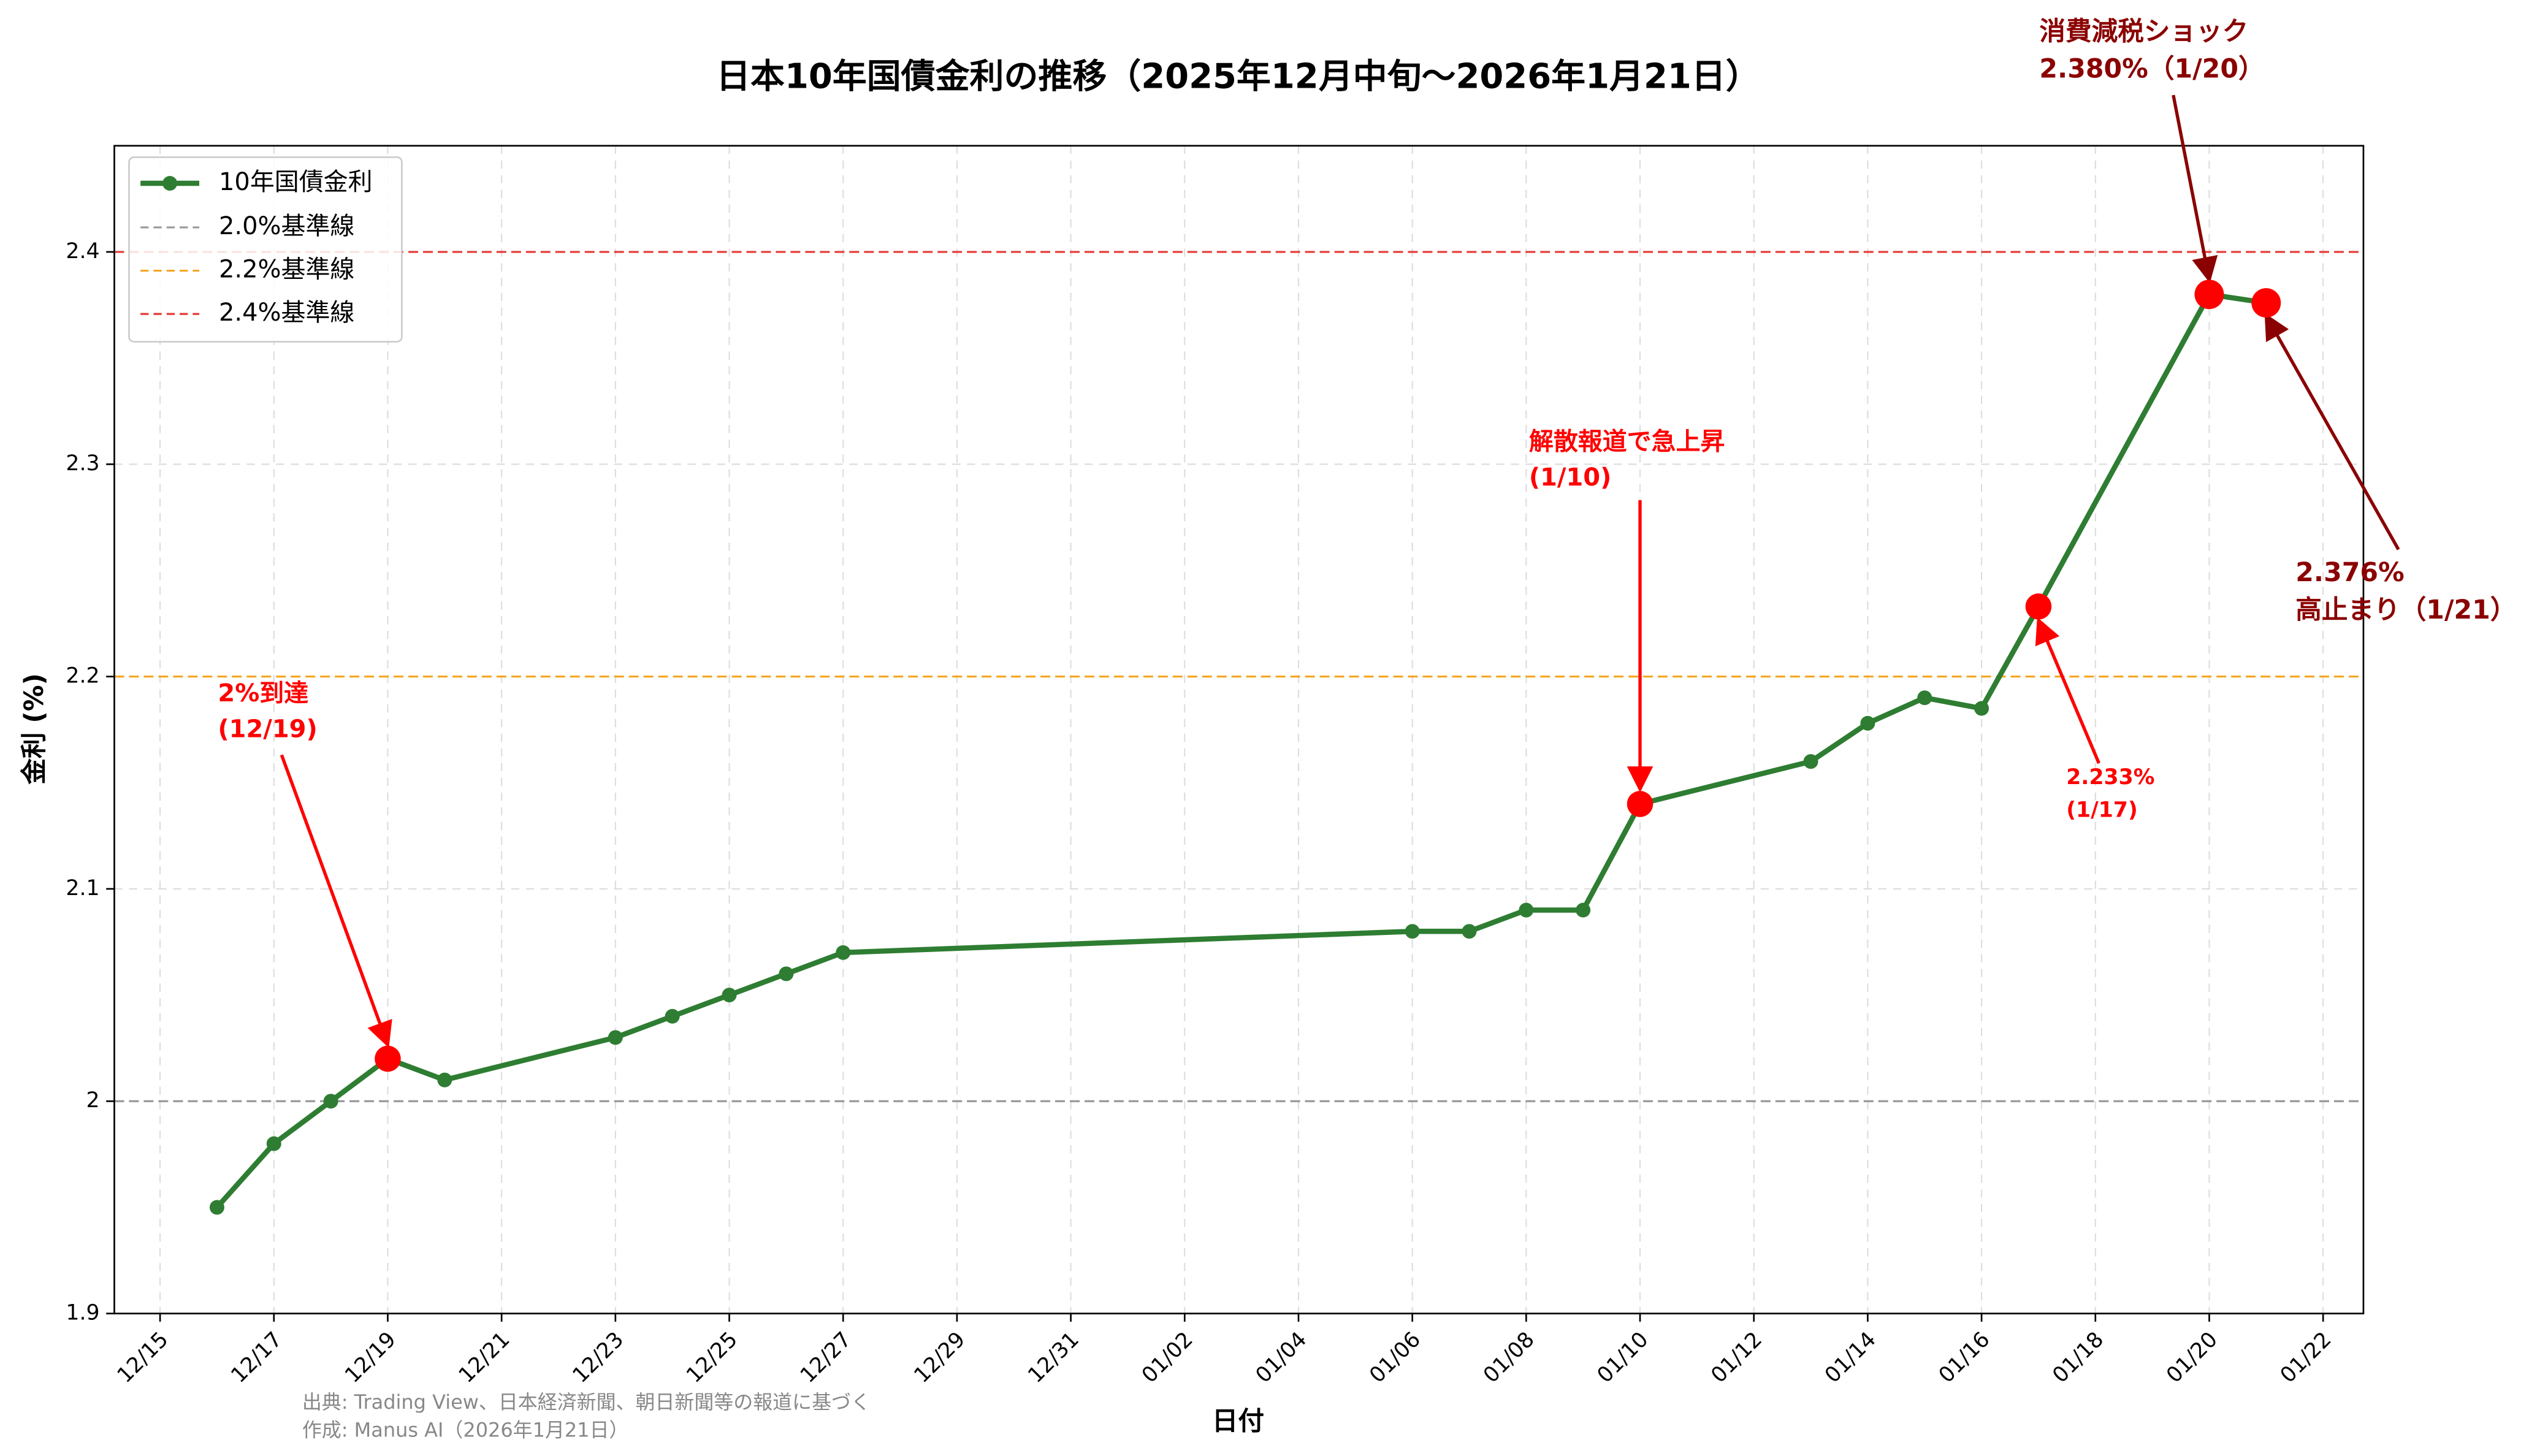  Describe the element at coordinates (82, 1313) in the screenshot. I see `y-tick-label: 1.9` at that location.